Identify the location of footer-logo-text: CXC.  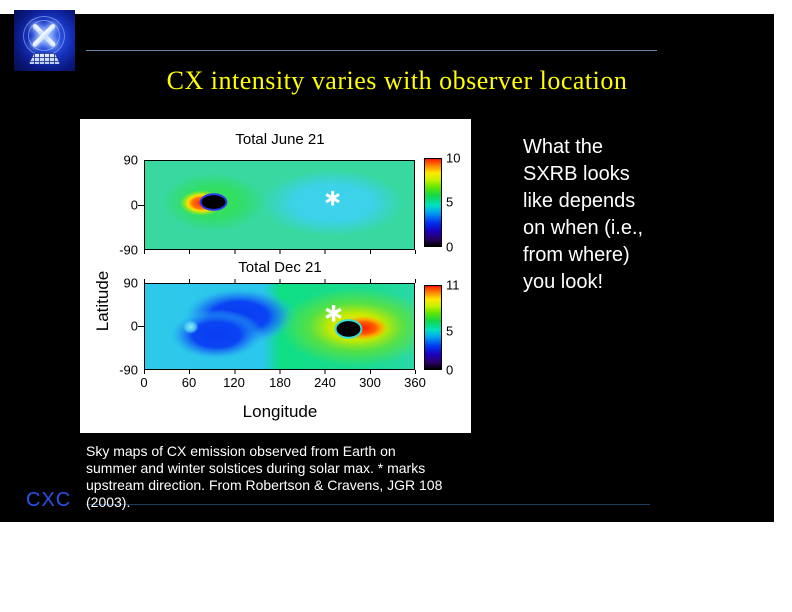
(49, 500).